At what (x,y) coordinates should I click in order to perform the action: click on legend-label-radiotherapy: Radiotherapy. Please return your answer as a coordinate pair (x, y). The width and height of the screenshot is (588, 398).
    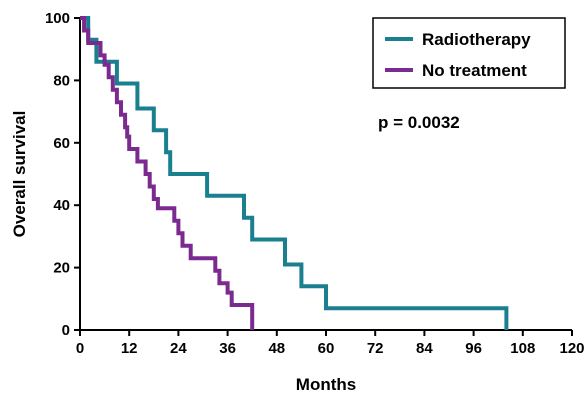
    Looking at the image, I should click on (476, 39).